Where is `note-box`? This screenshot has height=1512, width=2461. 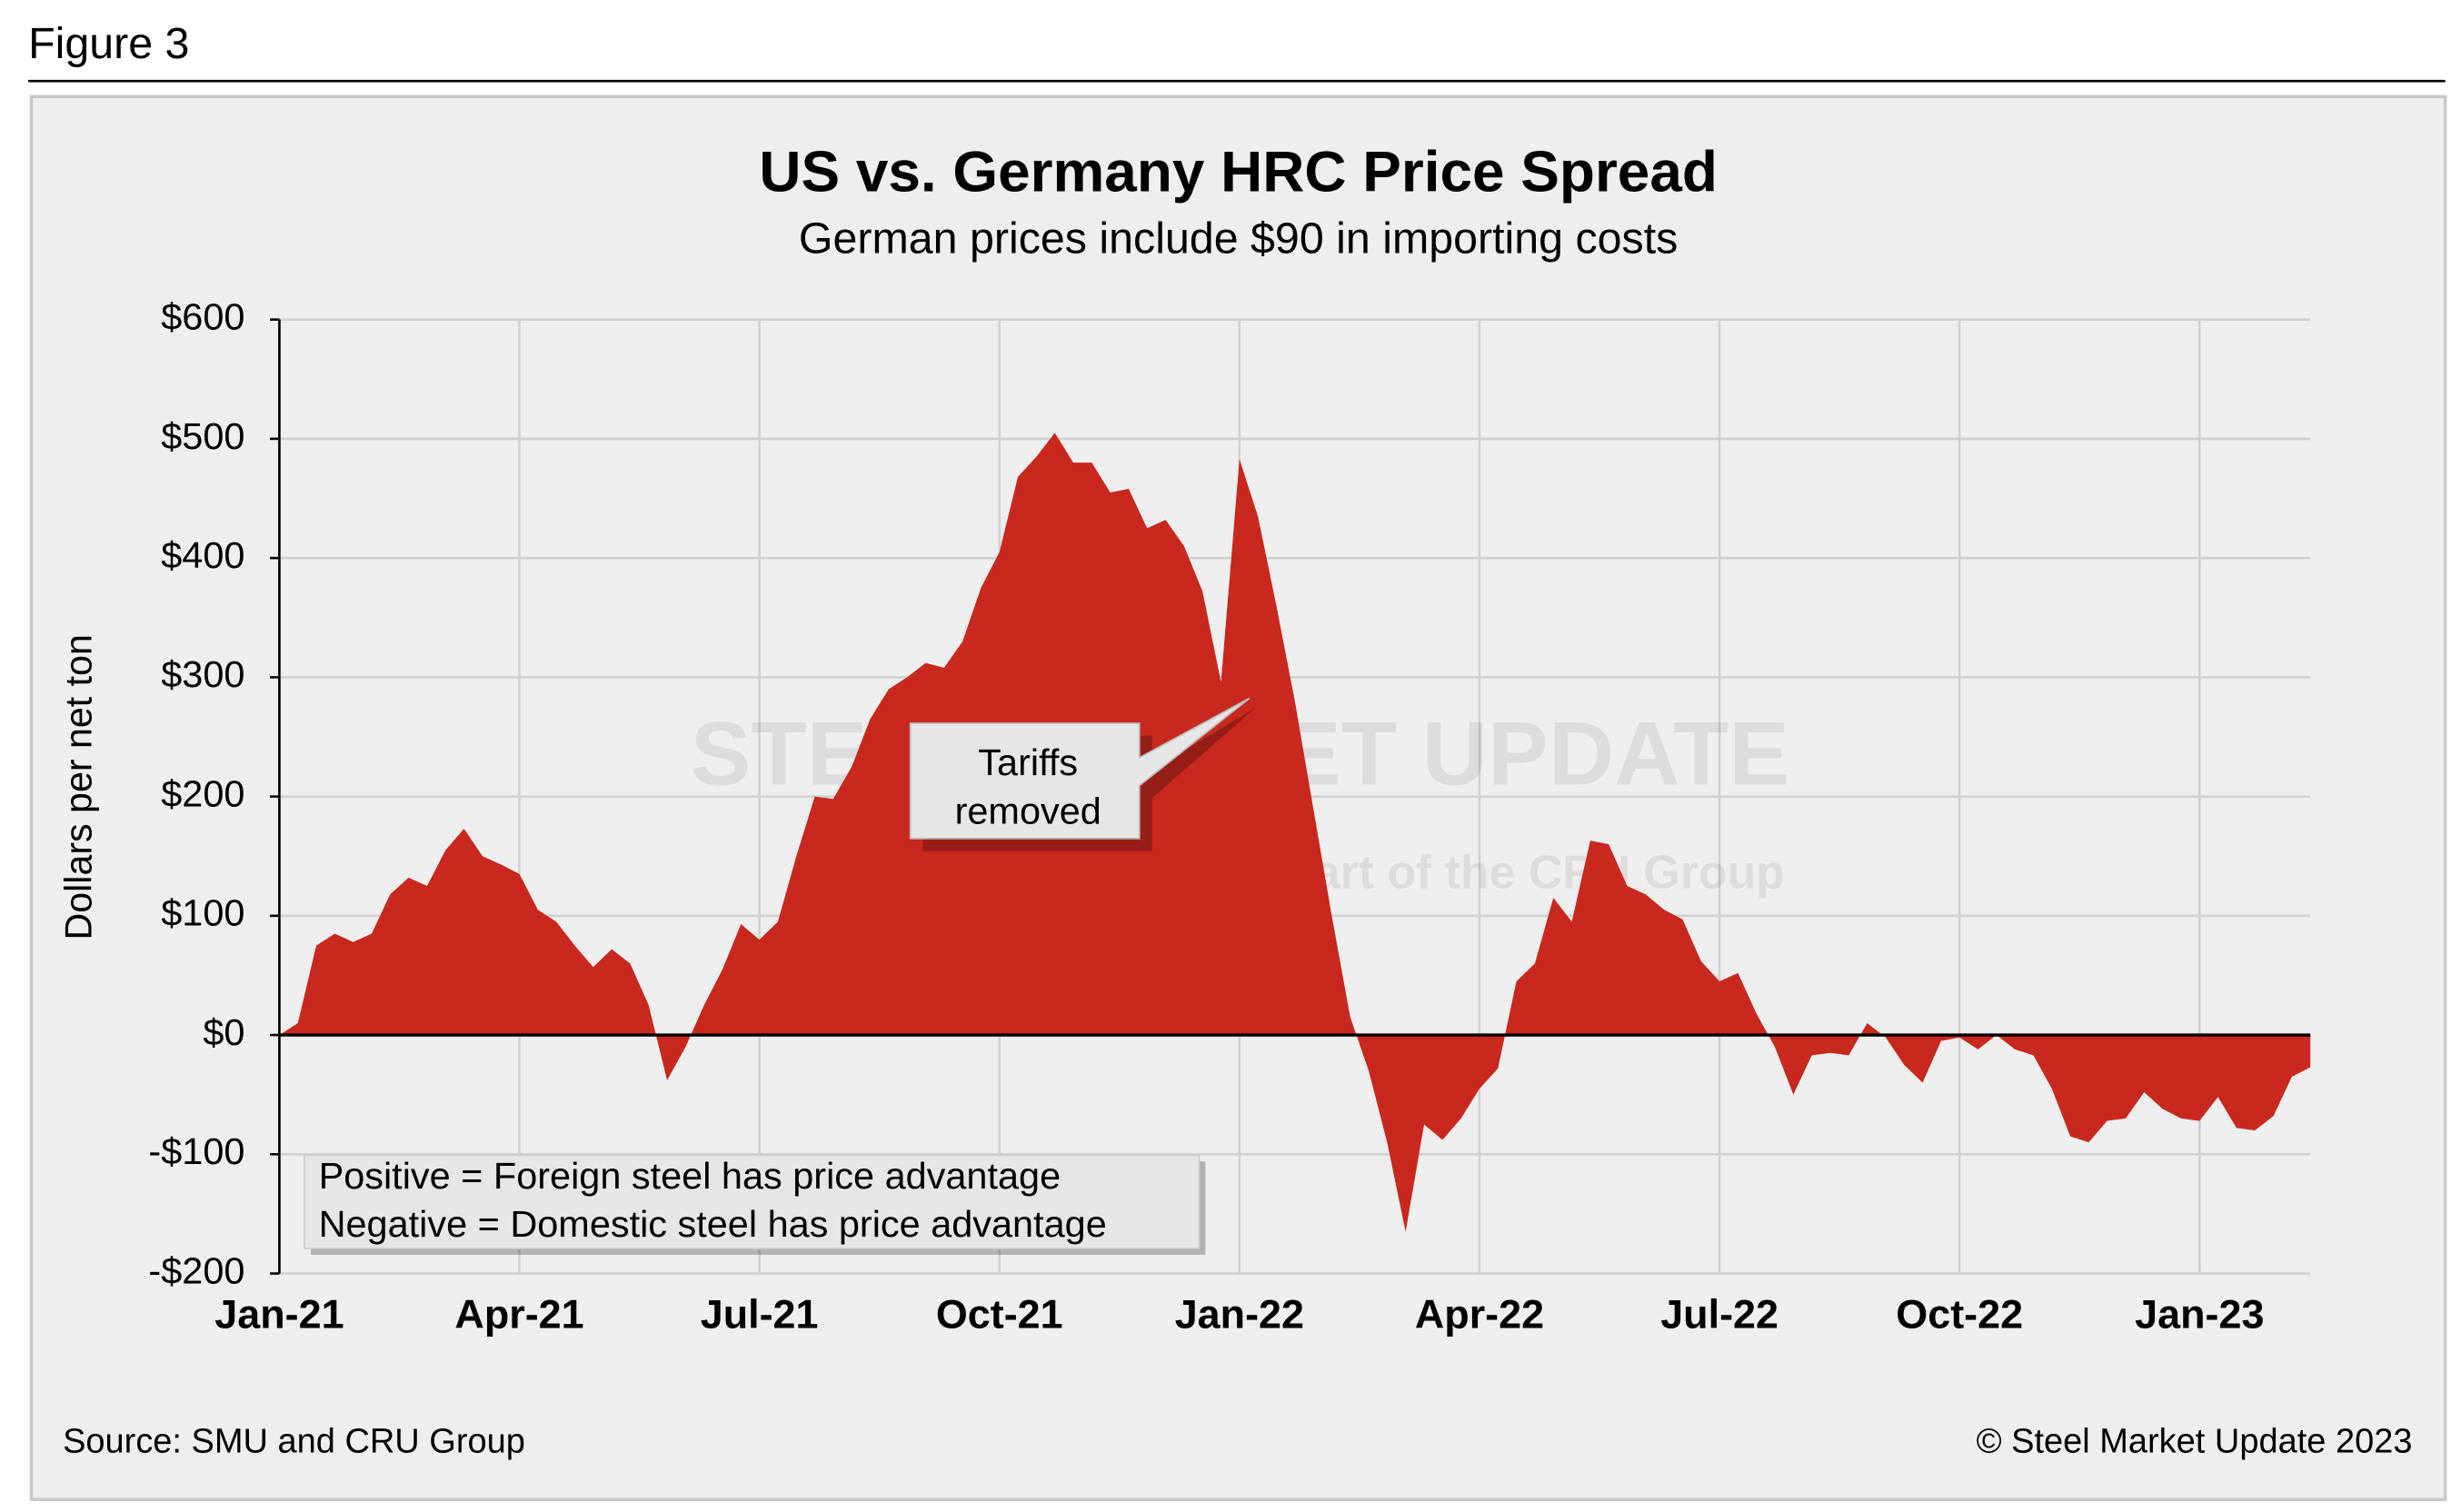 note-box is located at coordinates (752, 1201).